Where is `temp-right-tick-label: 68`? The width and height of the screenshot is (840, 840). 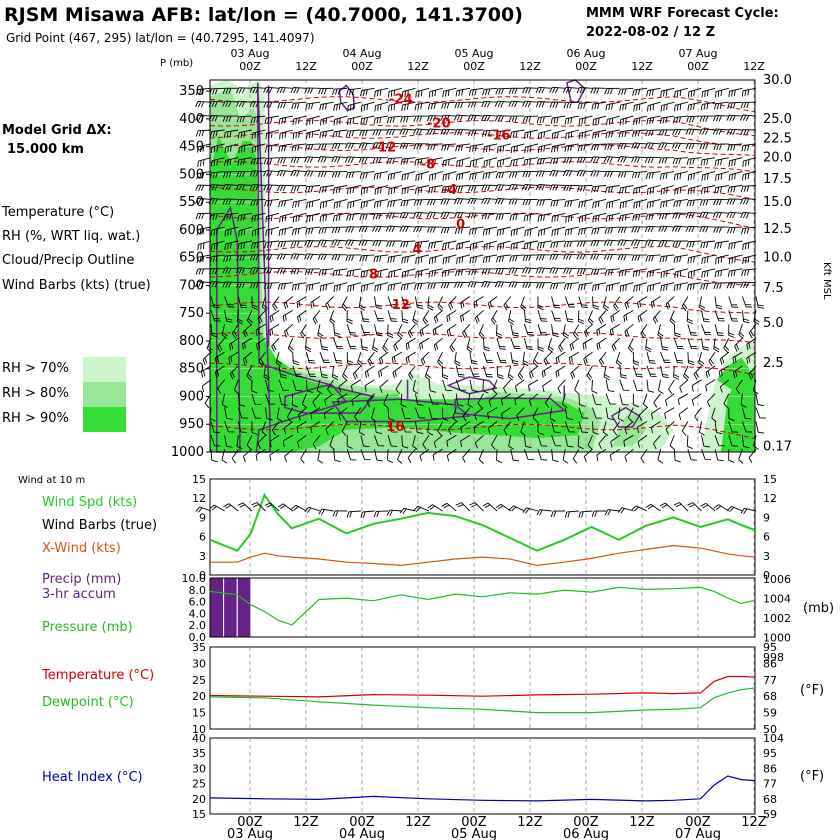 temp-right-tick-label: 68 is located at coordinates (770, 696).